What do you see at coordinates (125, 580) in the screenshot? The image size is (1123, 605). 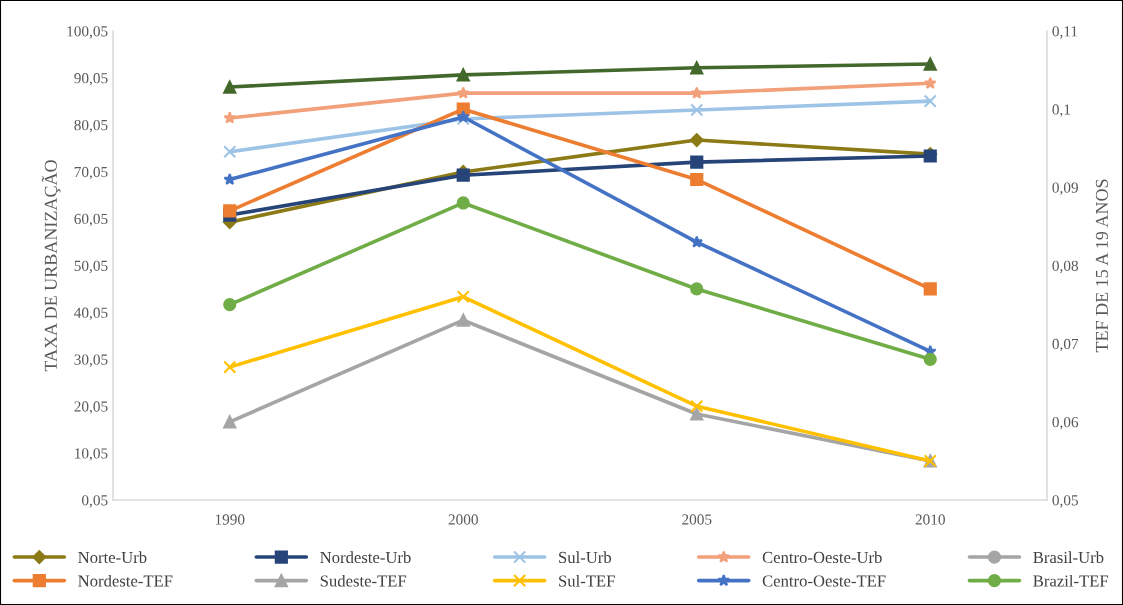 I see `legend-label: Nordeste-TEF` at bounding box center [125, 580].